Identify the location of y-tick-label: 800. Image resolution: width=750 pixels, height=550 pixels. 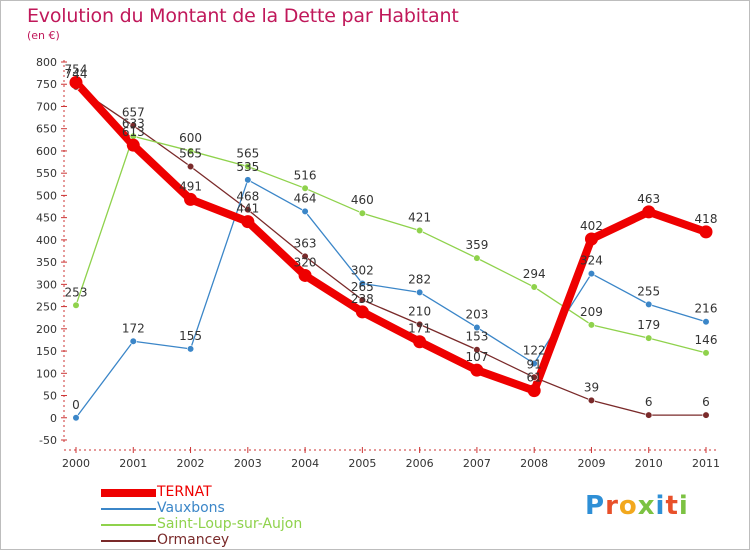
(46, 62).